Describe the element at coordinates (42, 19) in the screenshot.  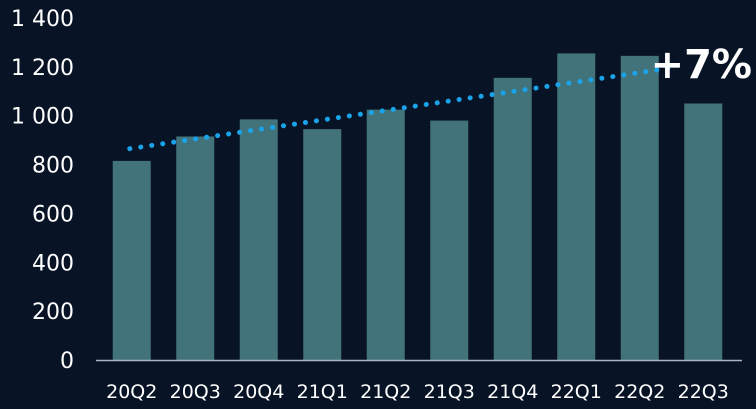
I see `y-tick-label: 1 400` at that location.